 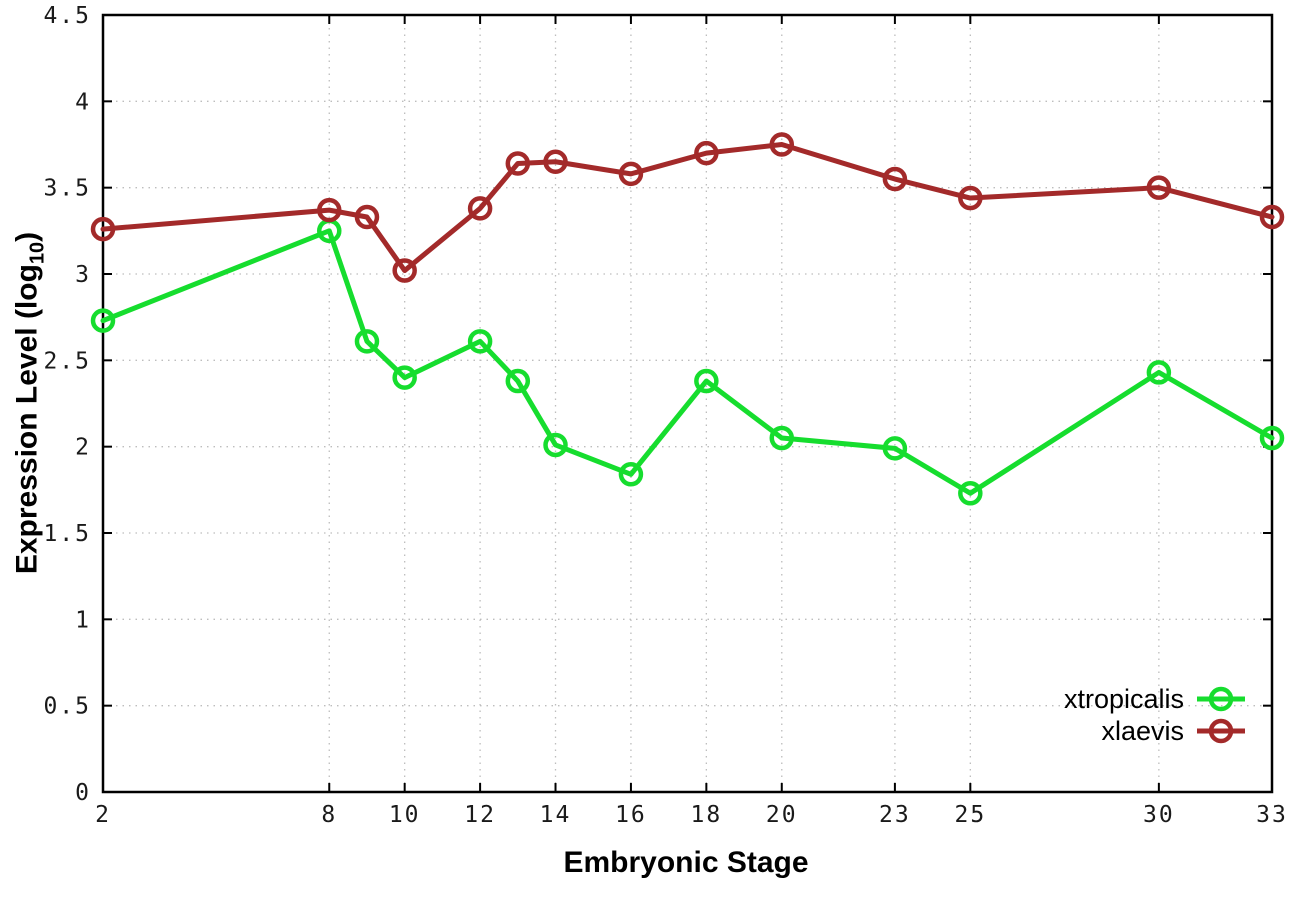 What do you see at coordinates (67, 16) in the screenshot?
I see `y-tick-label: 4.5` at bounding box center [67, 16].